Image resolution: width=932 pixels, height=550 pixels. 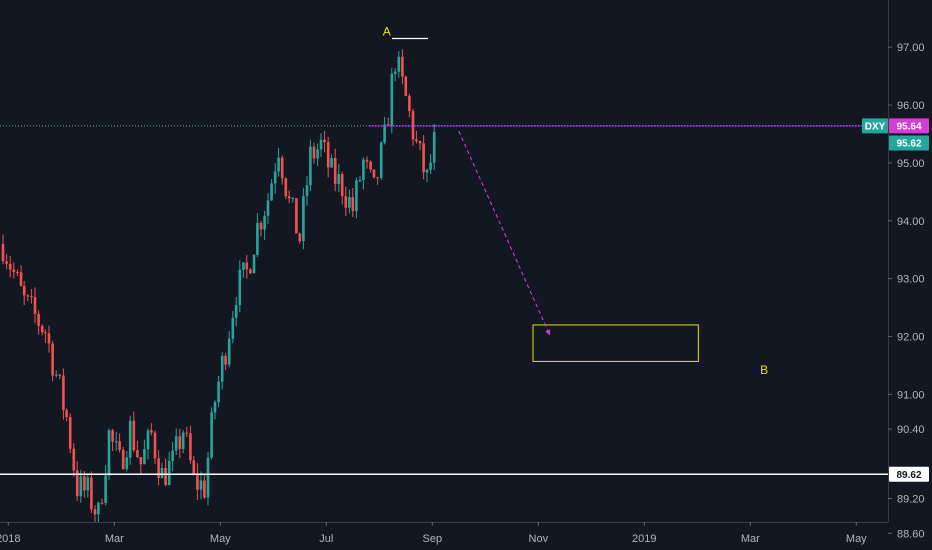 I want to click on current-price-tag: 95.64, so click(x=909, y=126).